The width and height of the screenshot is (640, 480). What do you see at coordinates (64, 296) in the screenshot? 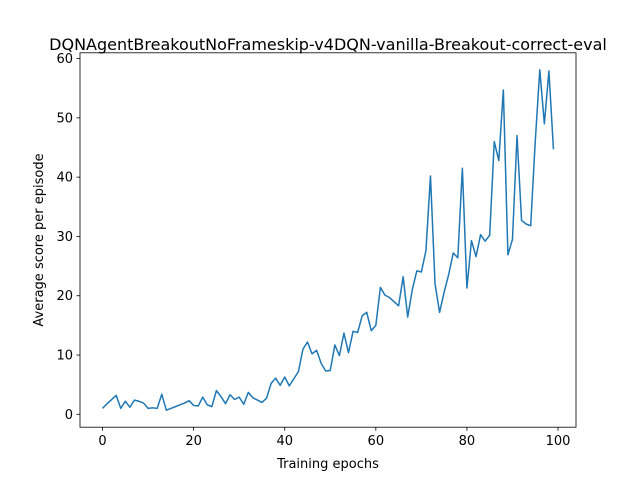
I see `y-tick-label: 20` at bounding box center [64, 296].